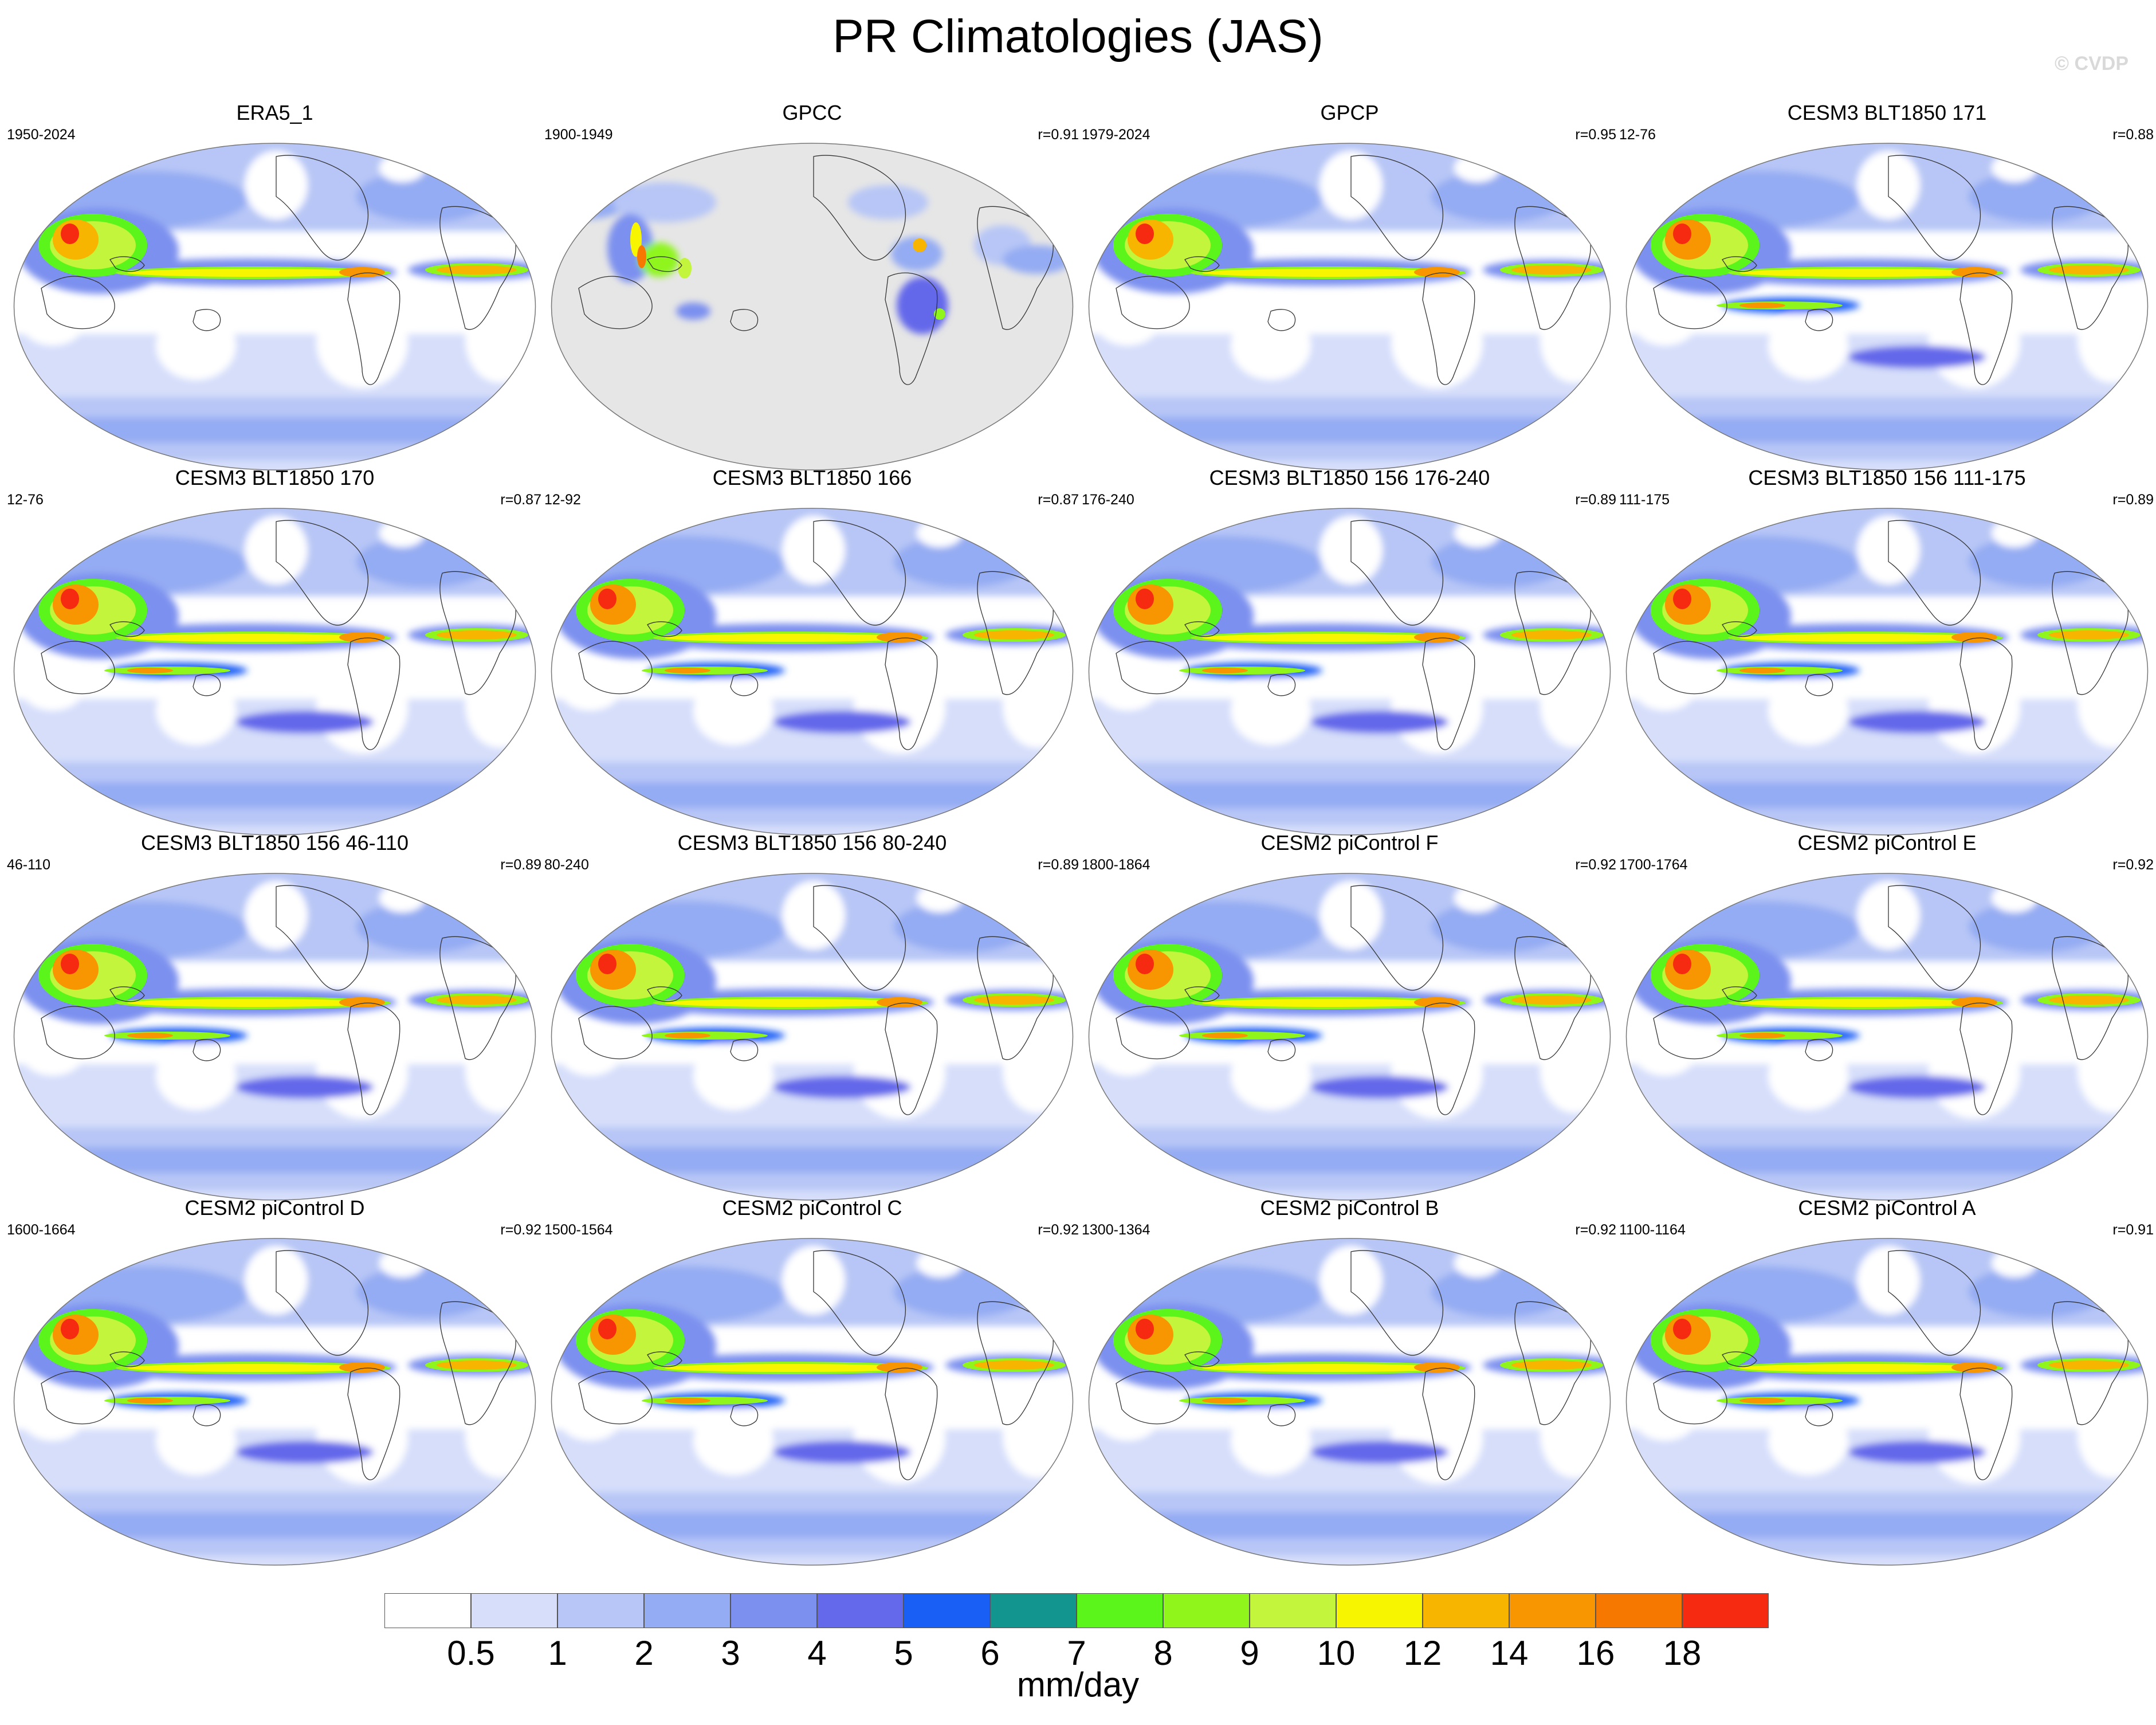  What do you see at coordinates (275, 477) in the screenshot?
I see `panel-title: CESM3 BLT1850 170` at bounding box center [275, 477].